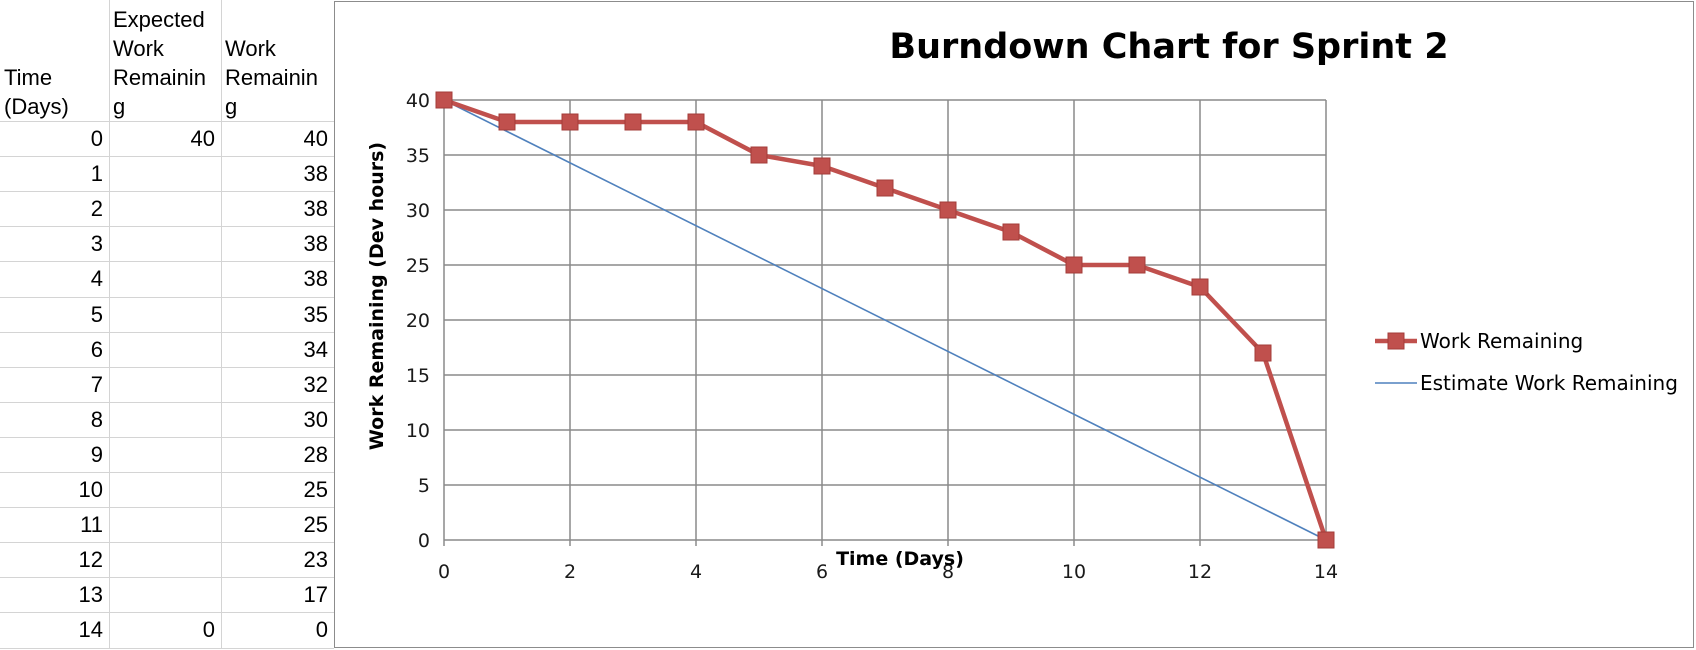  I want to click on legend-label-estimate: Estimate Work Remaining, so click(1549, 383).